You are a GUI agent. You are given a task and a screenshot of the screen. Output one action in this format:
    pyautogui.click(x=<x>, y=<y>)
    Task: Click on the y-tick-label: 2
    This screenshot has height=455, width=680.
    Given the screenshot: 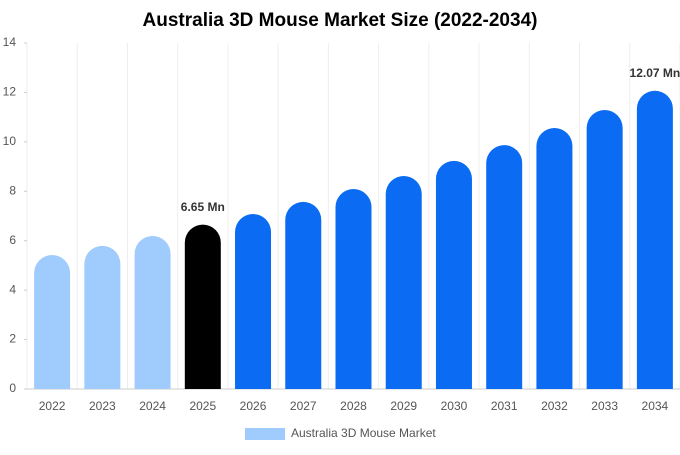 What is the action you would take?
    pyautogui.click(x=12, y=339)
    